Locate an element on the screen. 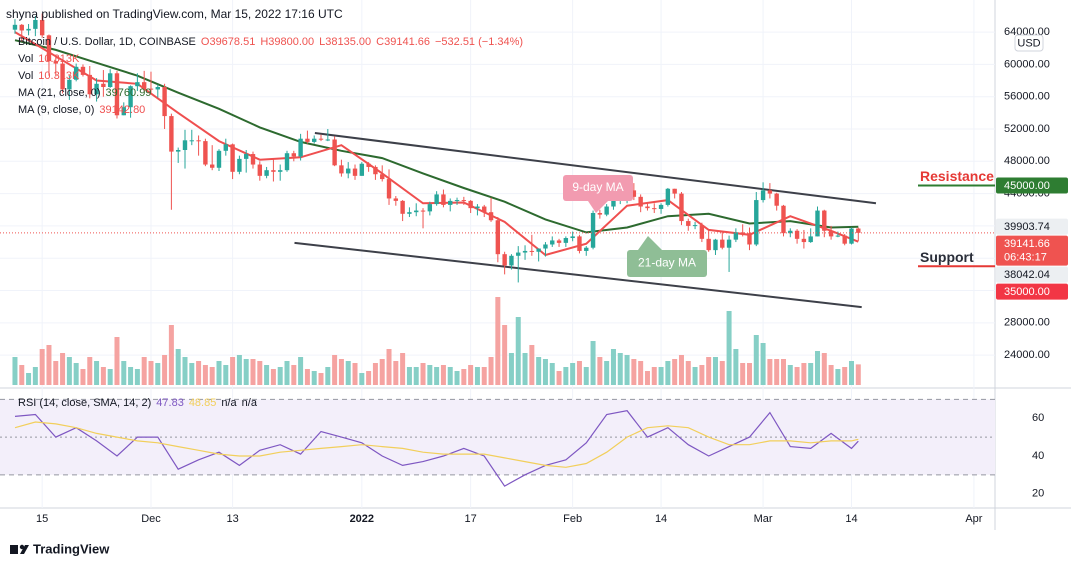 This screenshot has width=1071, height=568. level-label: Support is located at coordinates (947, 257).